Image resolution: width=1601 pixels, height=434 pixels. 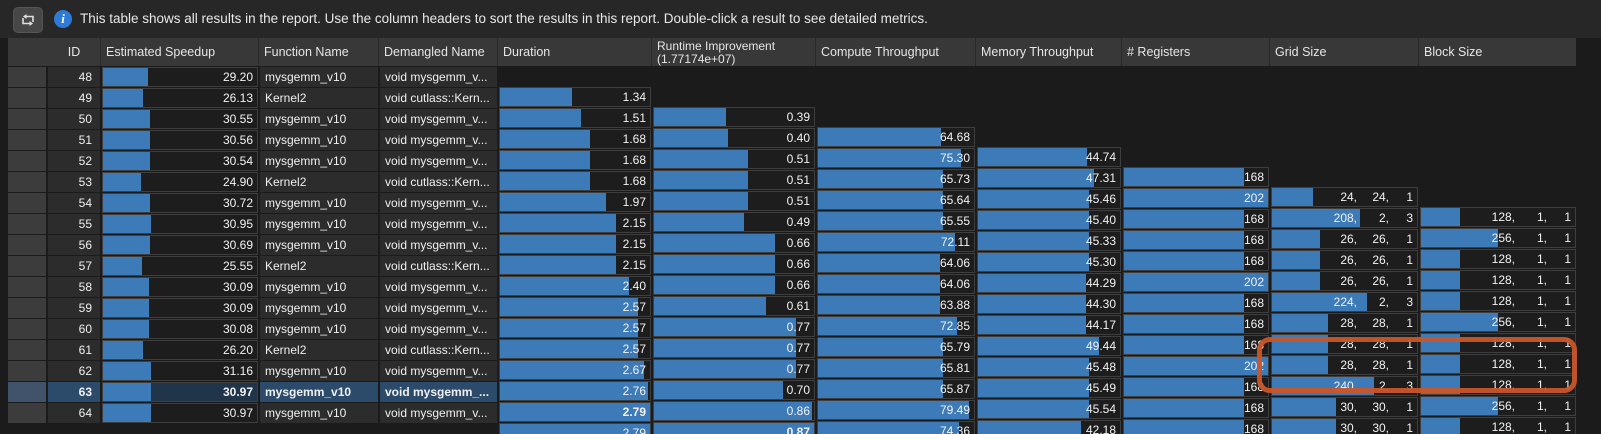 What do you see at coordinates (1453, 52) in the screenshot?
I see `column-header-block: Block Size` at bounding box center [1453, 52].